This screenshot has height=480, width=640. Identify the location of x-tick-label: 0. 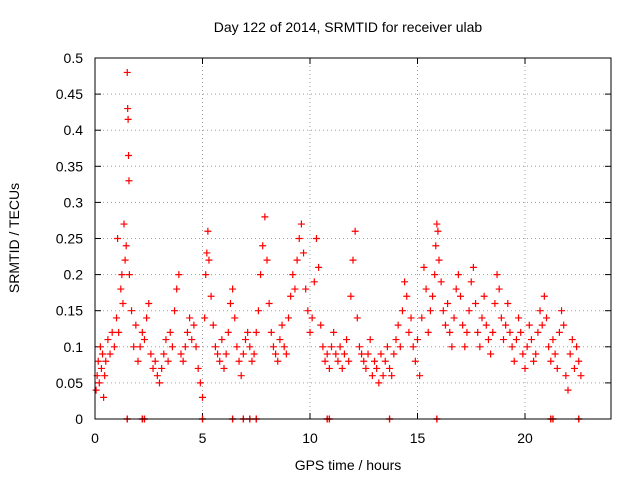
(95, 438).